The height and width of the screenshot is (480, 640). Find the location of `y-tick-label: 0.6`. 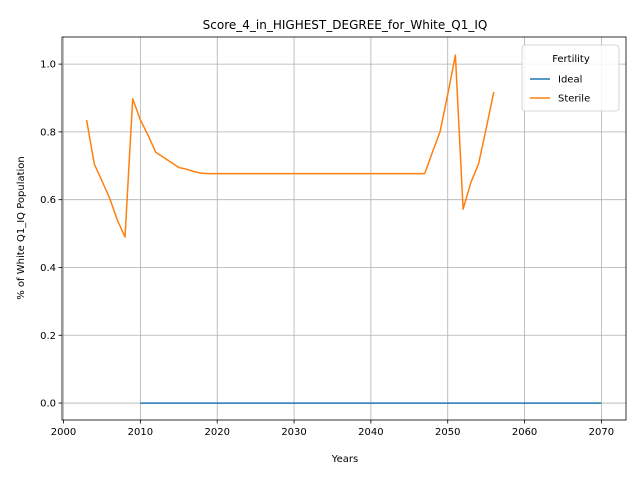

y-tick-label: 0.6 is located at coordinates (48, 200).